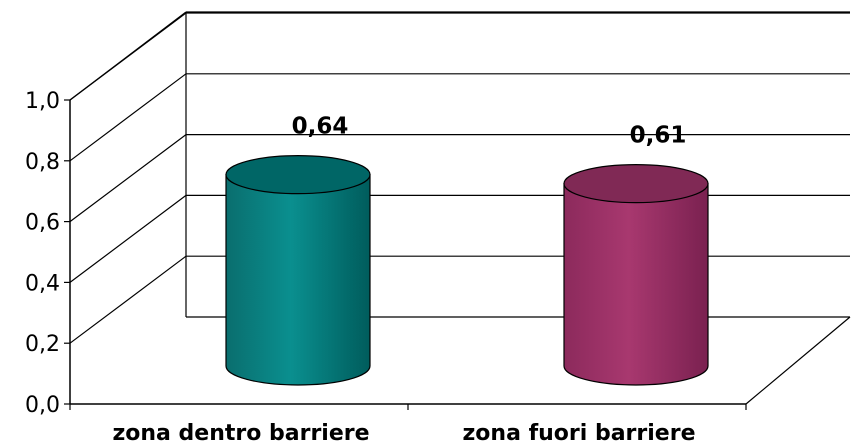  Describe the element at coordinates (240, 432) in the screenshot. I see `x-tick-label: zona dentro barriere` at that location.